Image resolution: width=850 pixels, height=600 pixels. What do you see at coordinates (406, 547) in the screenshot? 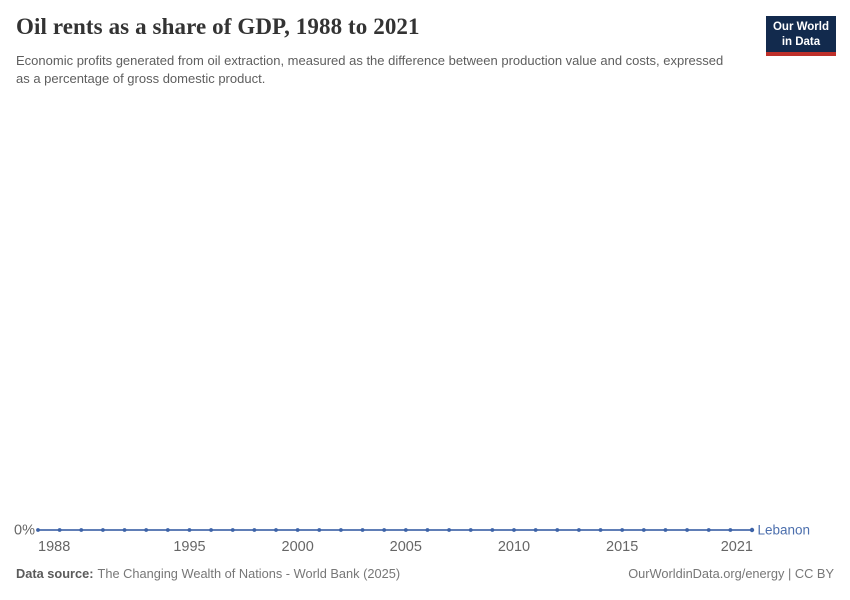
I see `x-tick-label: 2005` at bounding box center [406, 547].